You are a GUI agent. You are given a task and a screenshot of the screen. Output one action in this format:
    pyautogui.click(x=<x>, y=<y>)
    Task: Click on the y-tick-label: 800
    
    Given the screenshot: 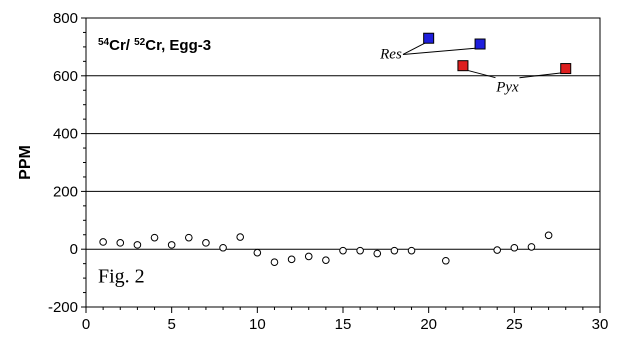 What is the action you would take?
    pyautogui.click(x=65, y=18)
    